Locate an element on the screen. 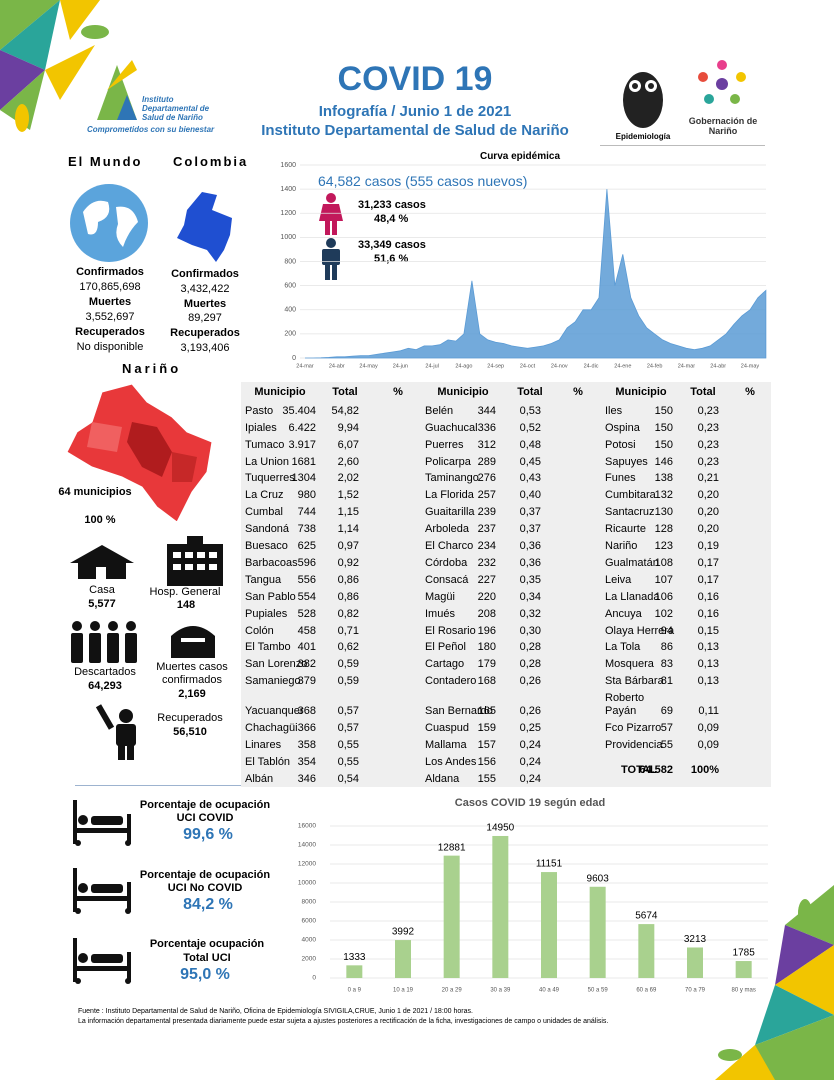 This screenshot has height=1080, width=834. table-cell: Linares is located at coordinates (263, 745).